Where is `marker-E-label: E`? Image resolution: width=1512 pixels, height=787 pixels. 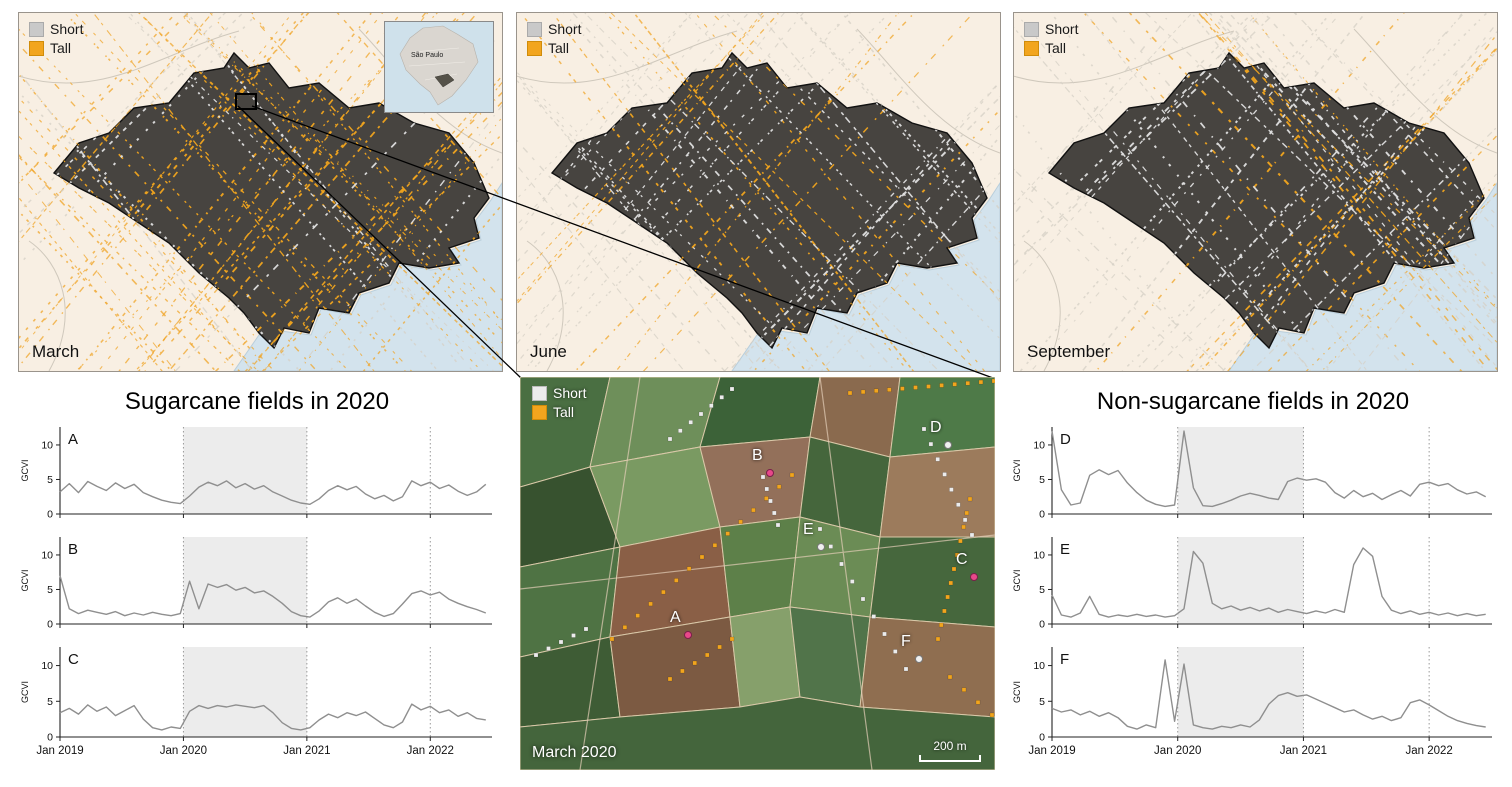 marker-E-label: E is located at coordinates (808, 529).